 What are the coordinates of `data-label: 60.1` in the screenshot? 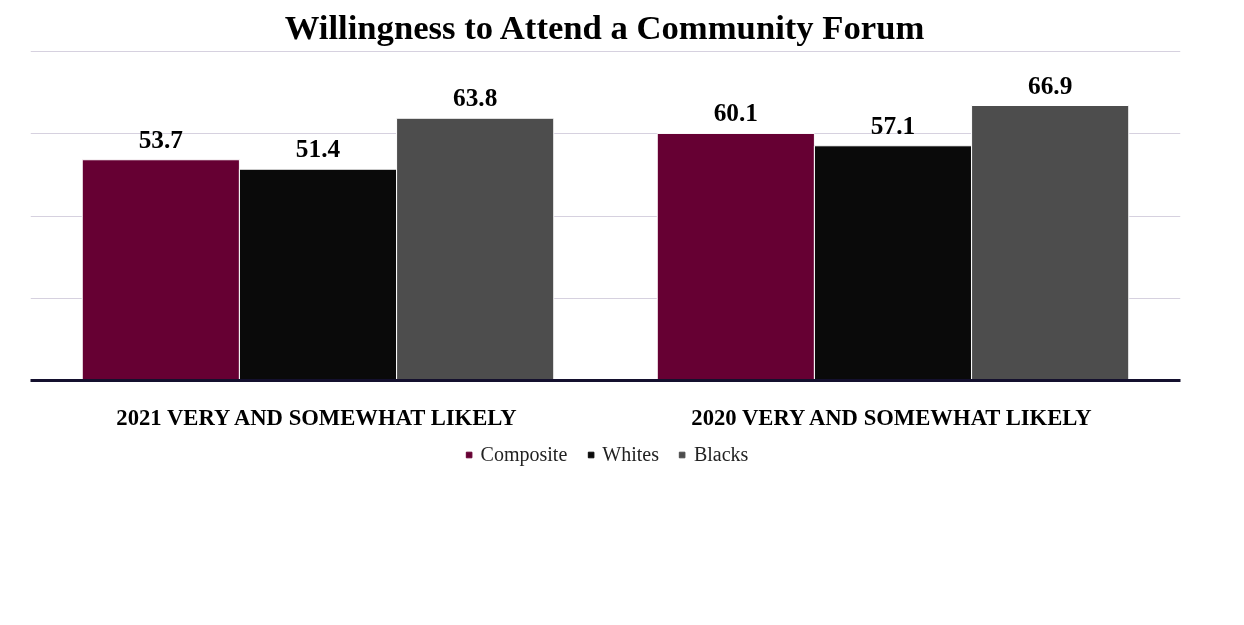 It's located at (735, 112).